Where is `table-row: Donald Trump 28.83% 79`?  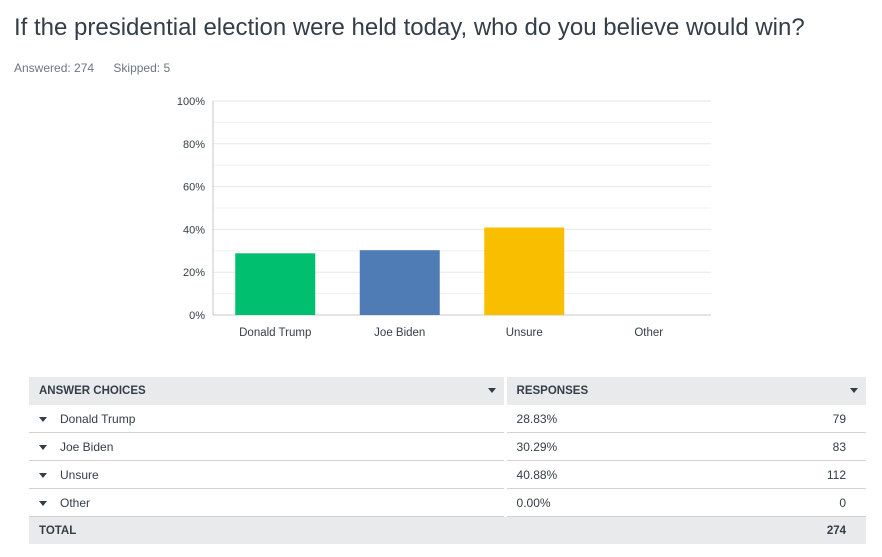
table-row: Donald Trump 28.83% 79 is located at coordinates (447, 419).